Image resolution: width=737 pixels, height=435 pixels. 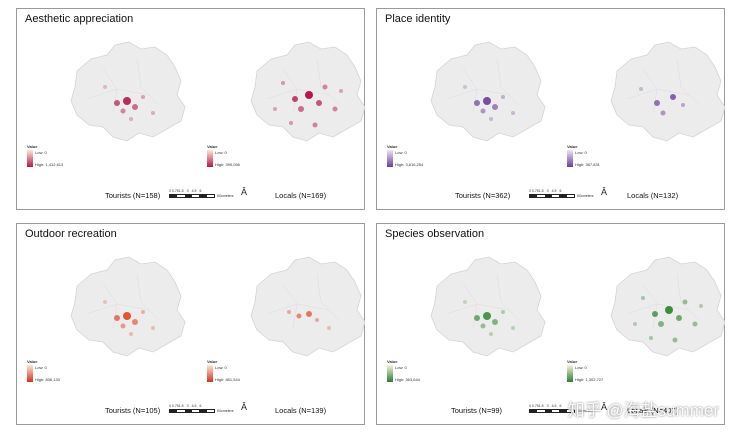 What do you see at coordinates (49, 164) in the screenshot?
I see `legend-high: High: 1,412,613` at bounding box center [49, 164].